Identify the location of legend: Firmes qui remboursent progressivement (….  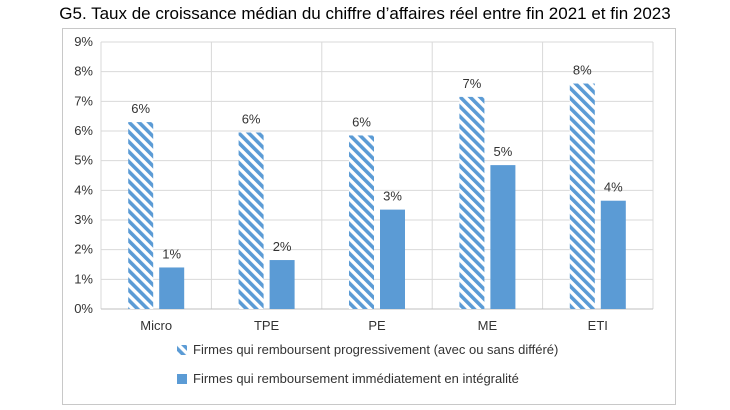
(367, 364).